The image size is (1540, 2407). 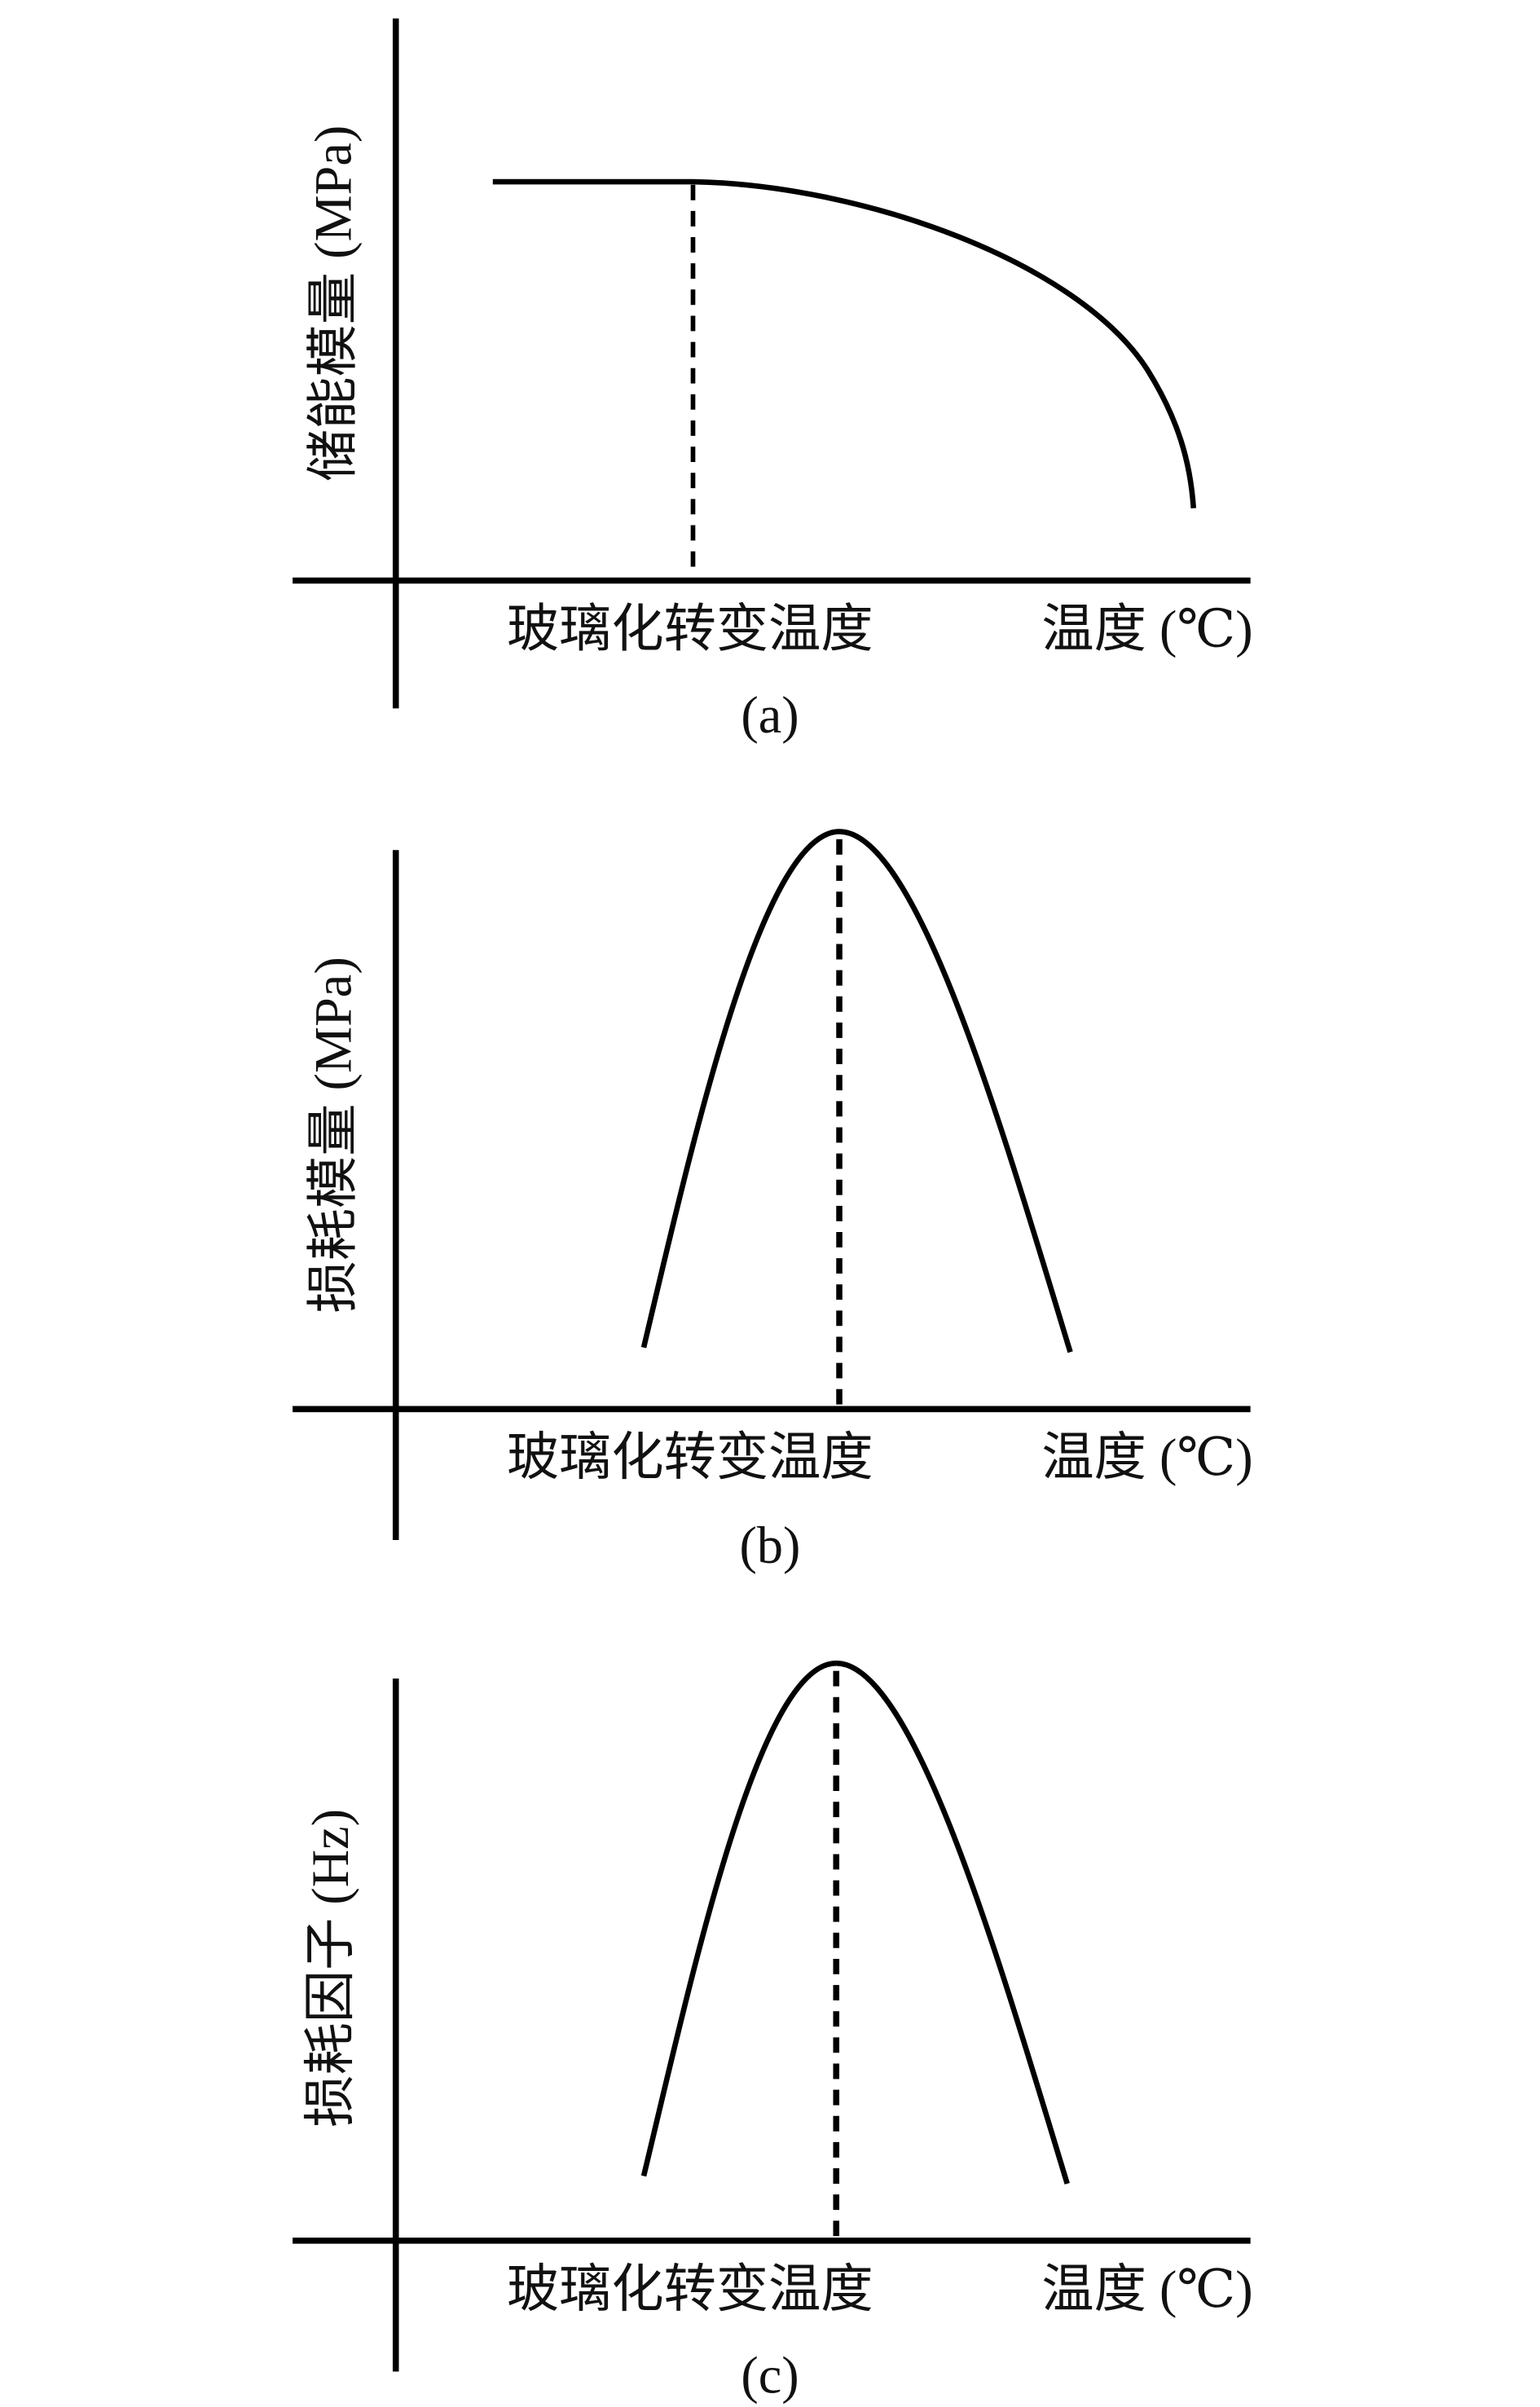 I want to click on y-axis-label: 储能模量 (MPa), so click(x=334, y=303).